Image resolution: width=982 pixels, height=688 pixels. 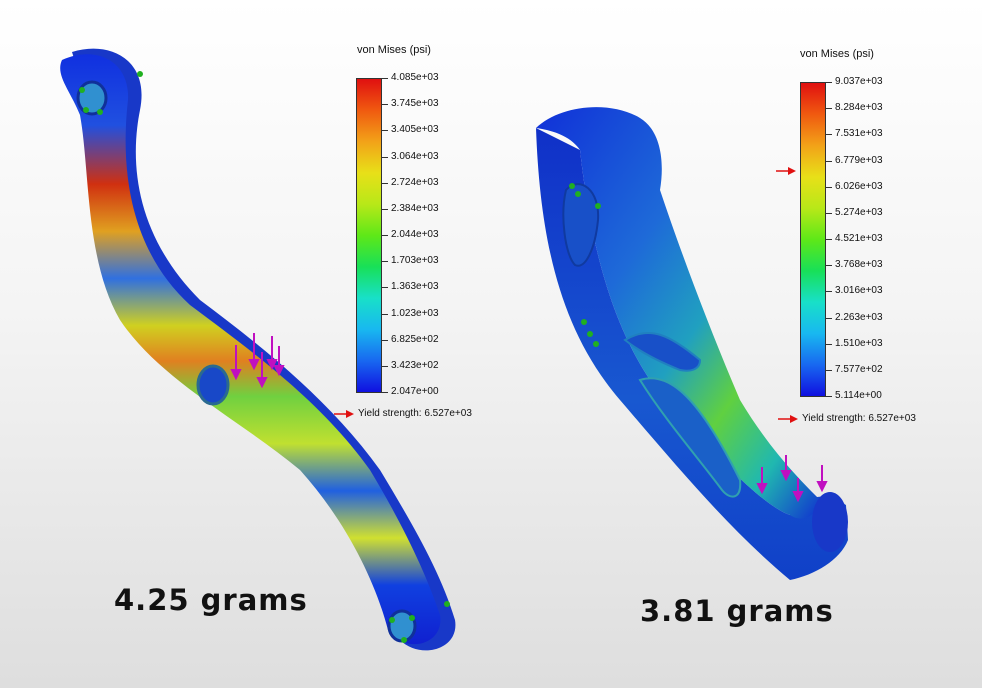 I want to click on right-legend-tick-label: 1.510e+03, so click(x=859, y=343).